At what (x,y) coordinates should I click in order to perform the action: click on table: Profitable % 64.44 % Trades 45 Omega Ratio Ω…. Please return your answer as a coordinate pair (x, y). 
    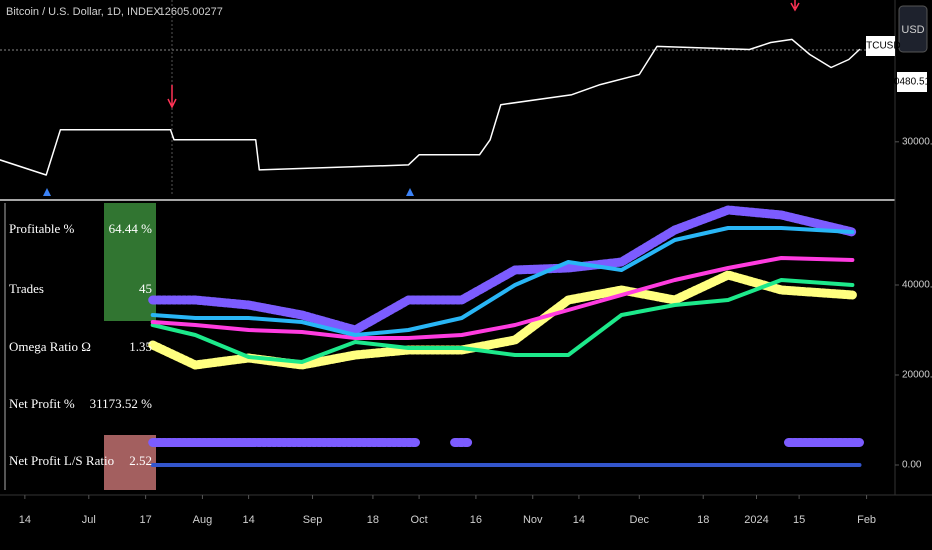
    Looking at the image, I should click on (80, 344).